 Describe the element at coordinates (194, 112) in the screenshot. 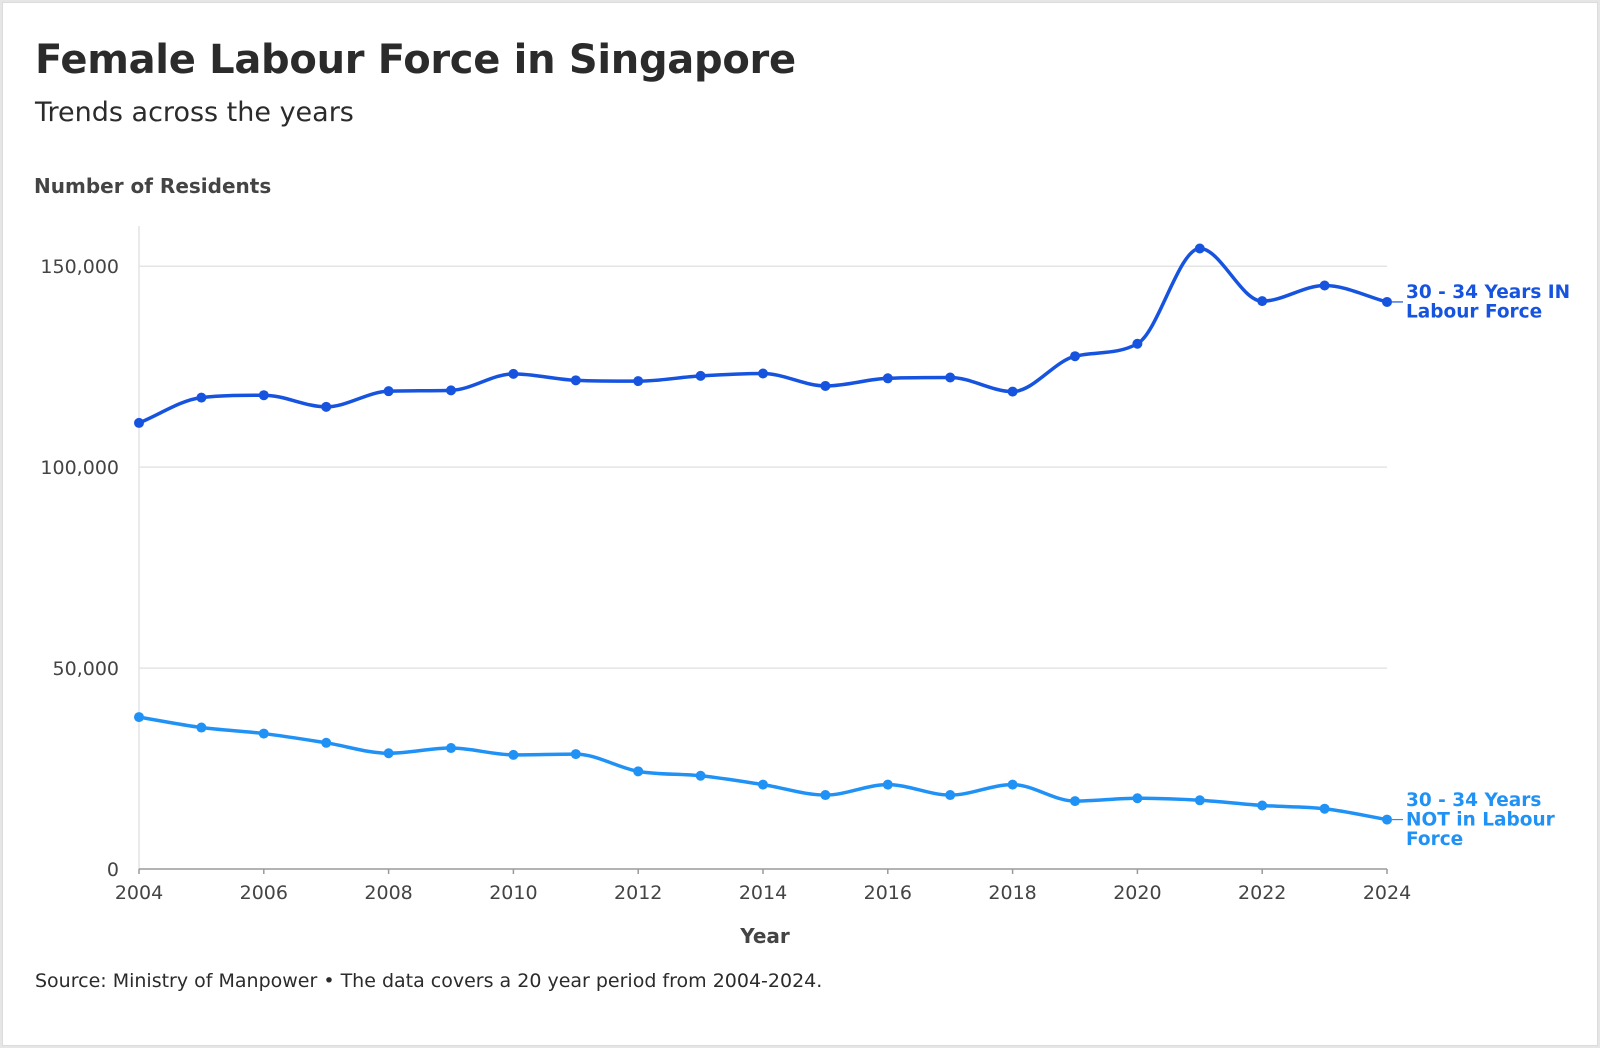

I see `chart-subtitle: Trends across the years` at that location.